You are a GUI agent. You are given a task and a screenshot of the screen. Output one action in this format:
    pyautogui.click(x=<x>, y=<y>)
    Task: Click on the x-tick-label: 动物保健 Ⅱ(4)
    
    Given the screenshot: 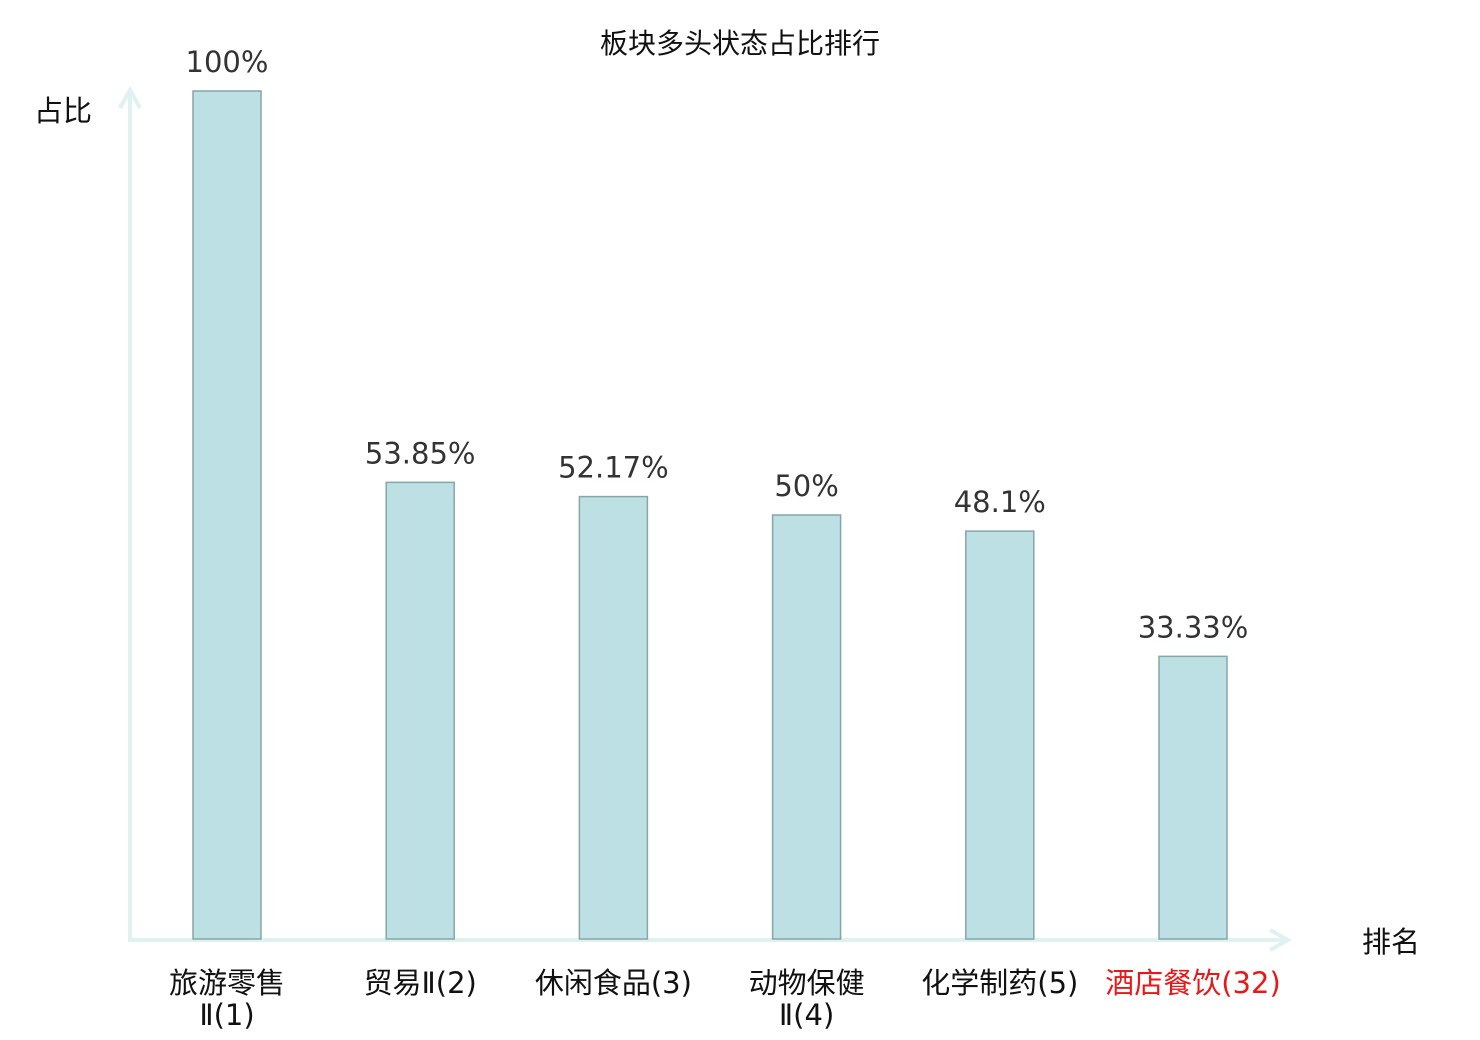 What is the action you would take?
    pyautogui.click(x=807, y=999)
    